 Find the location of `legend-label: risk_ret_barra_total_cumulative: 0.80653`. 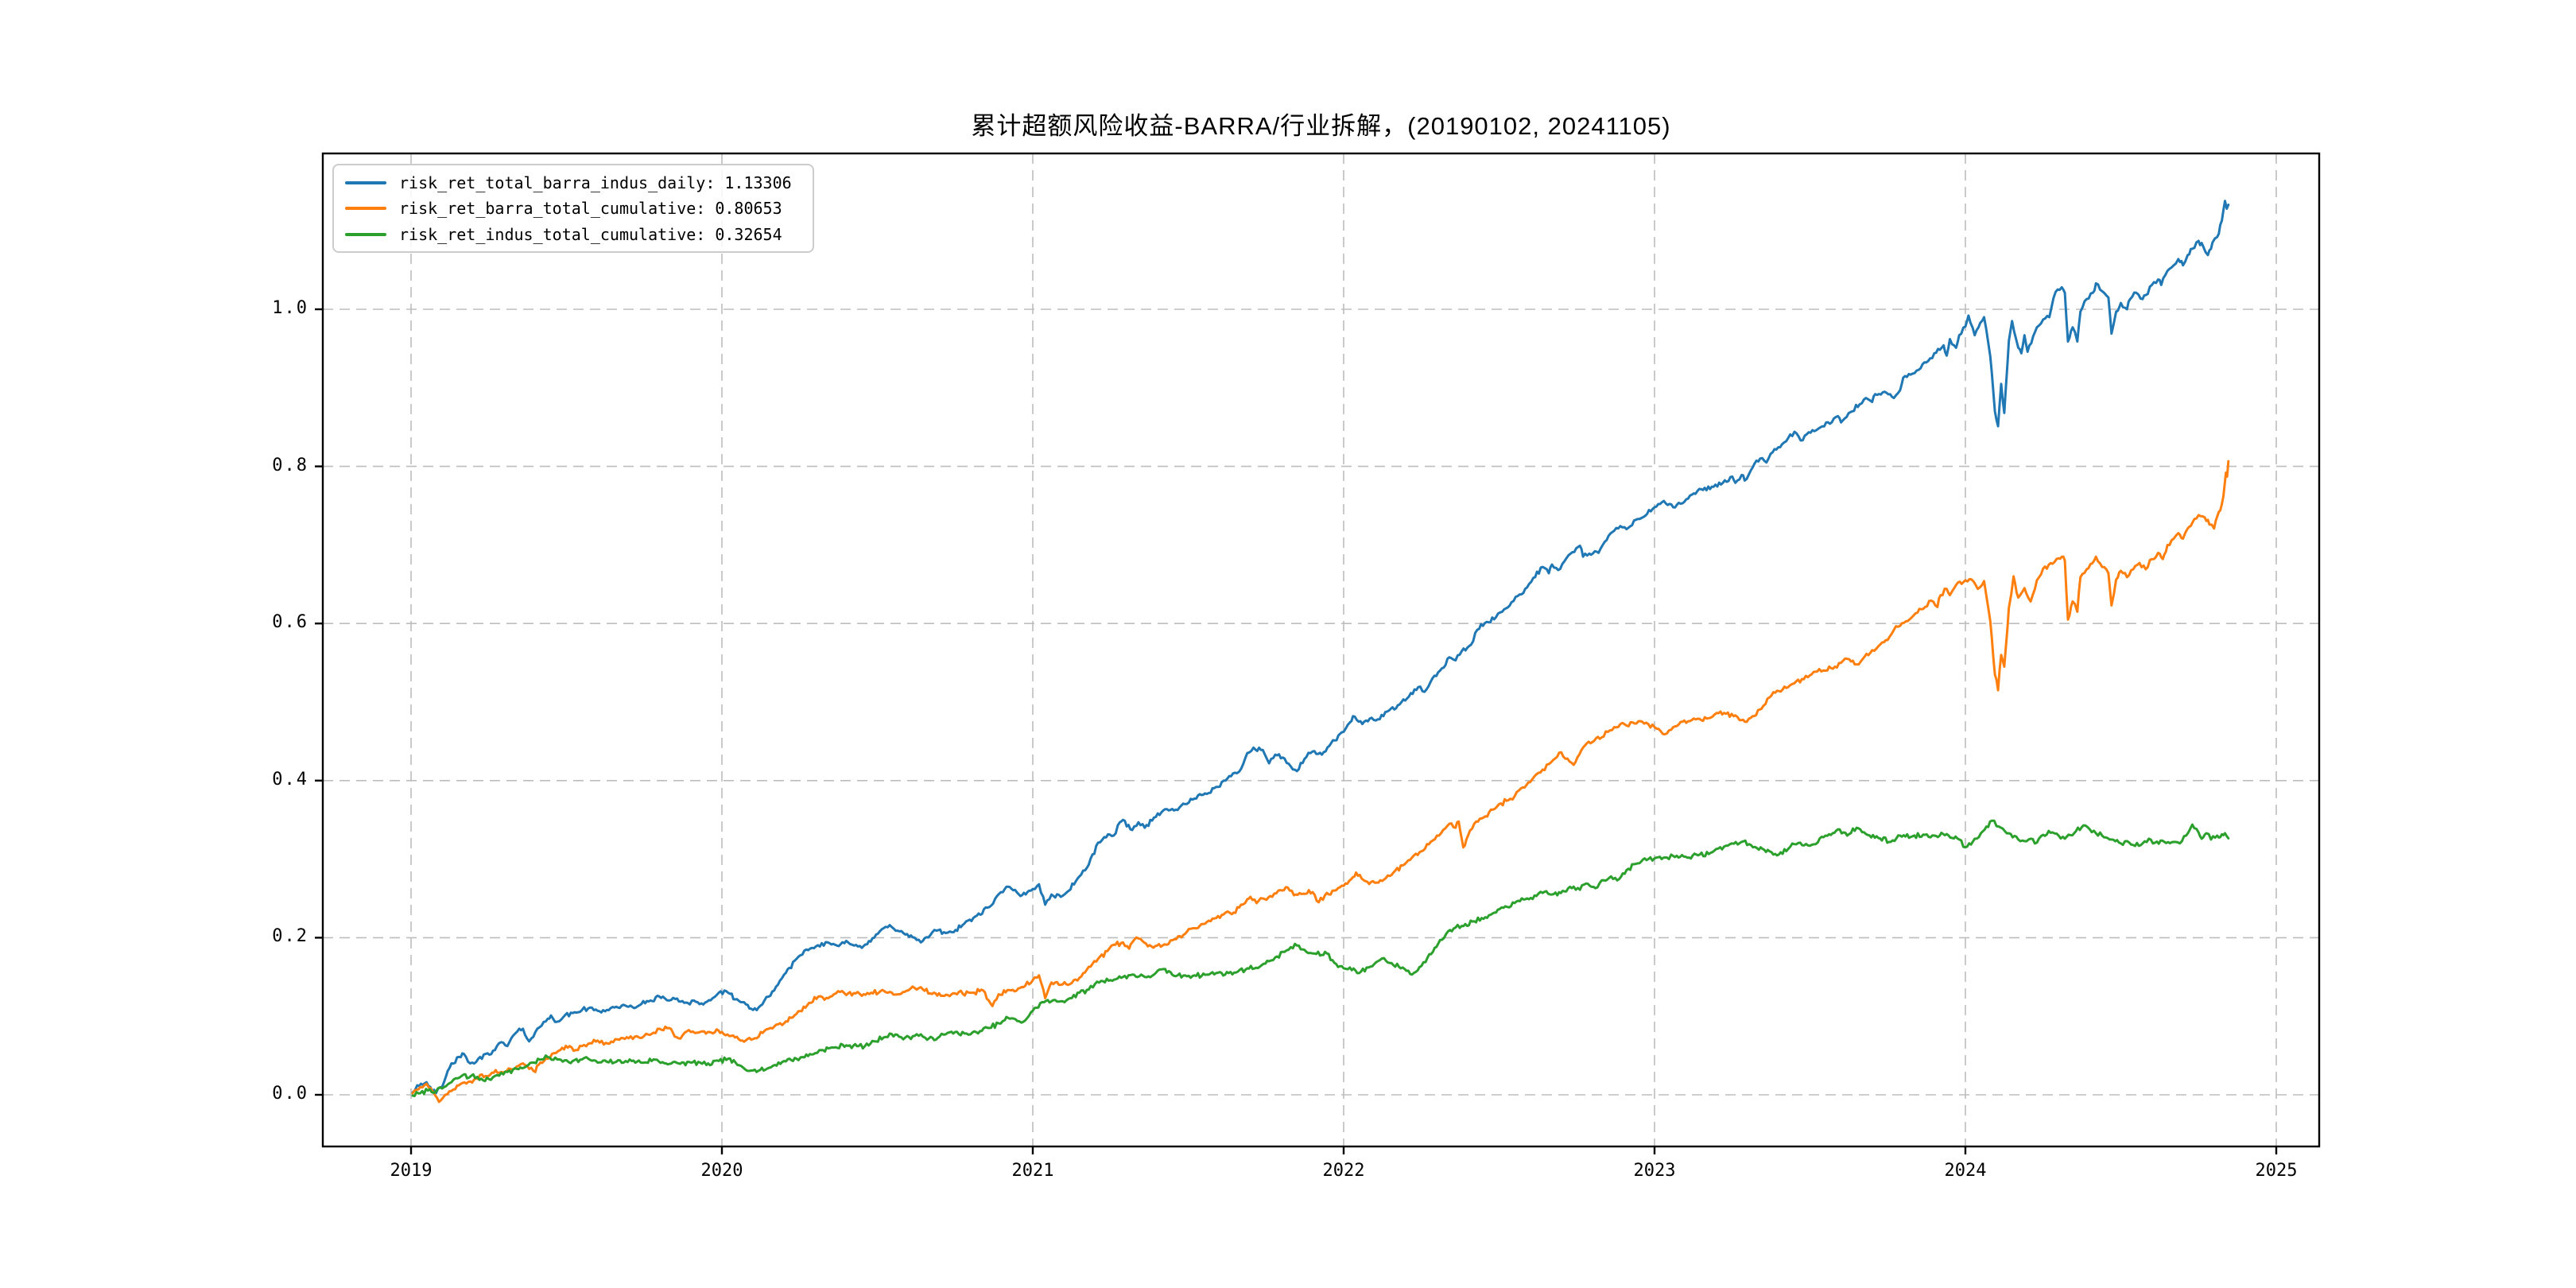

legend-label: risk_ret_barra_total_cumulative: 0.80653 is located at coordinates (590, 209).